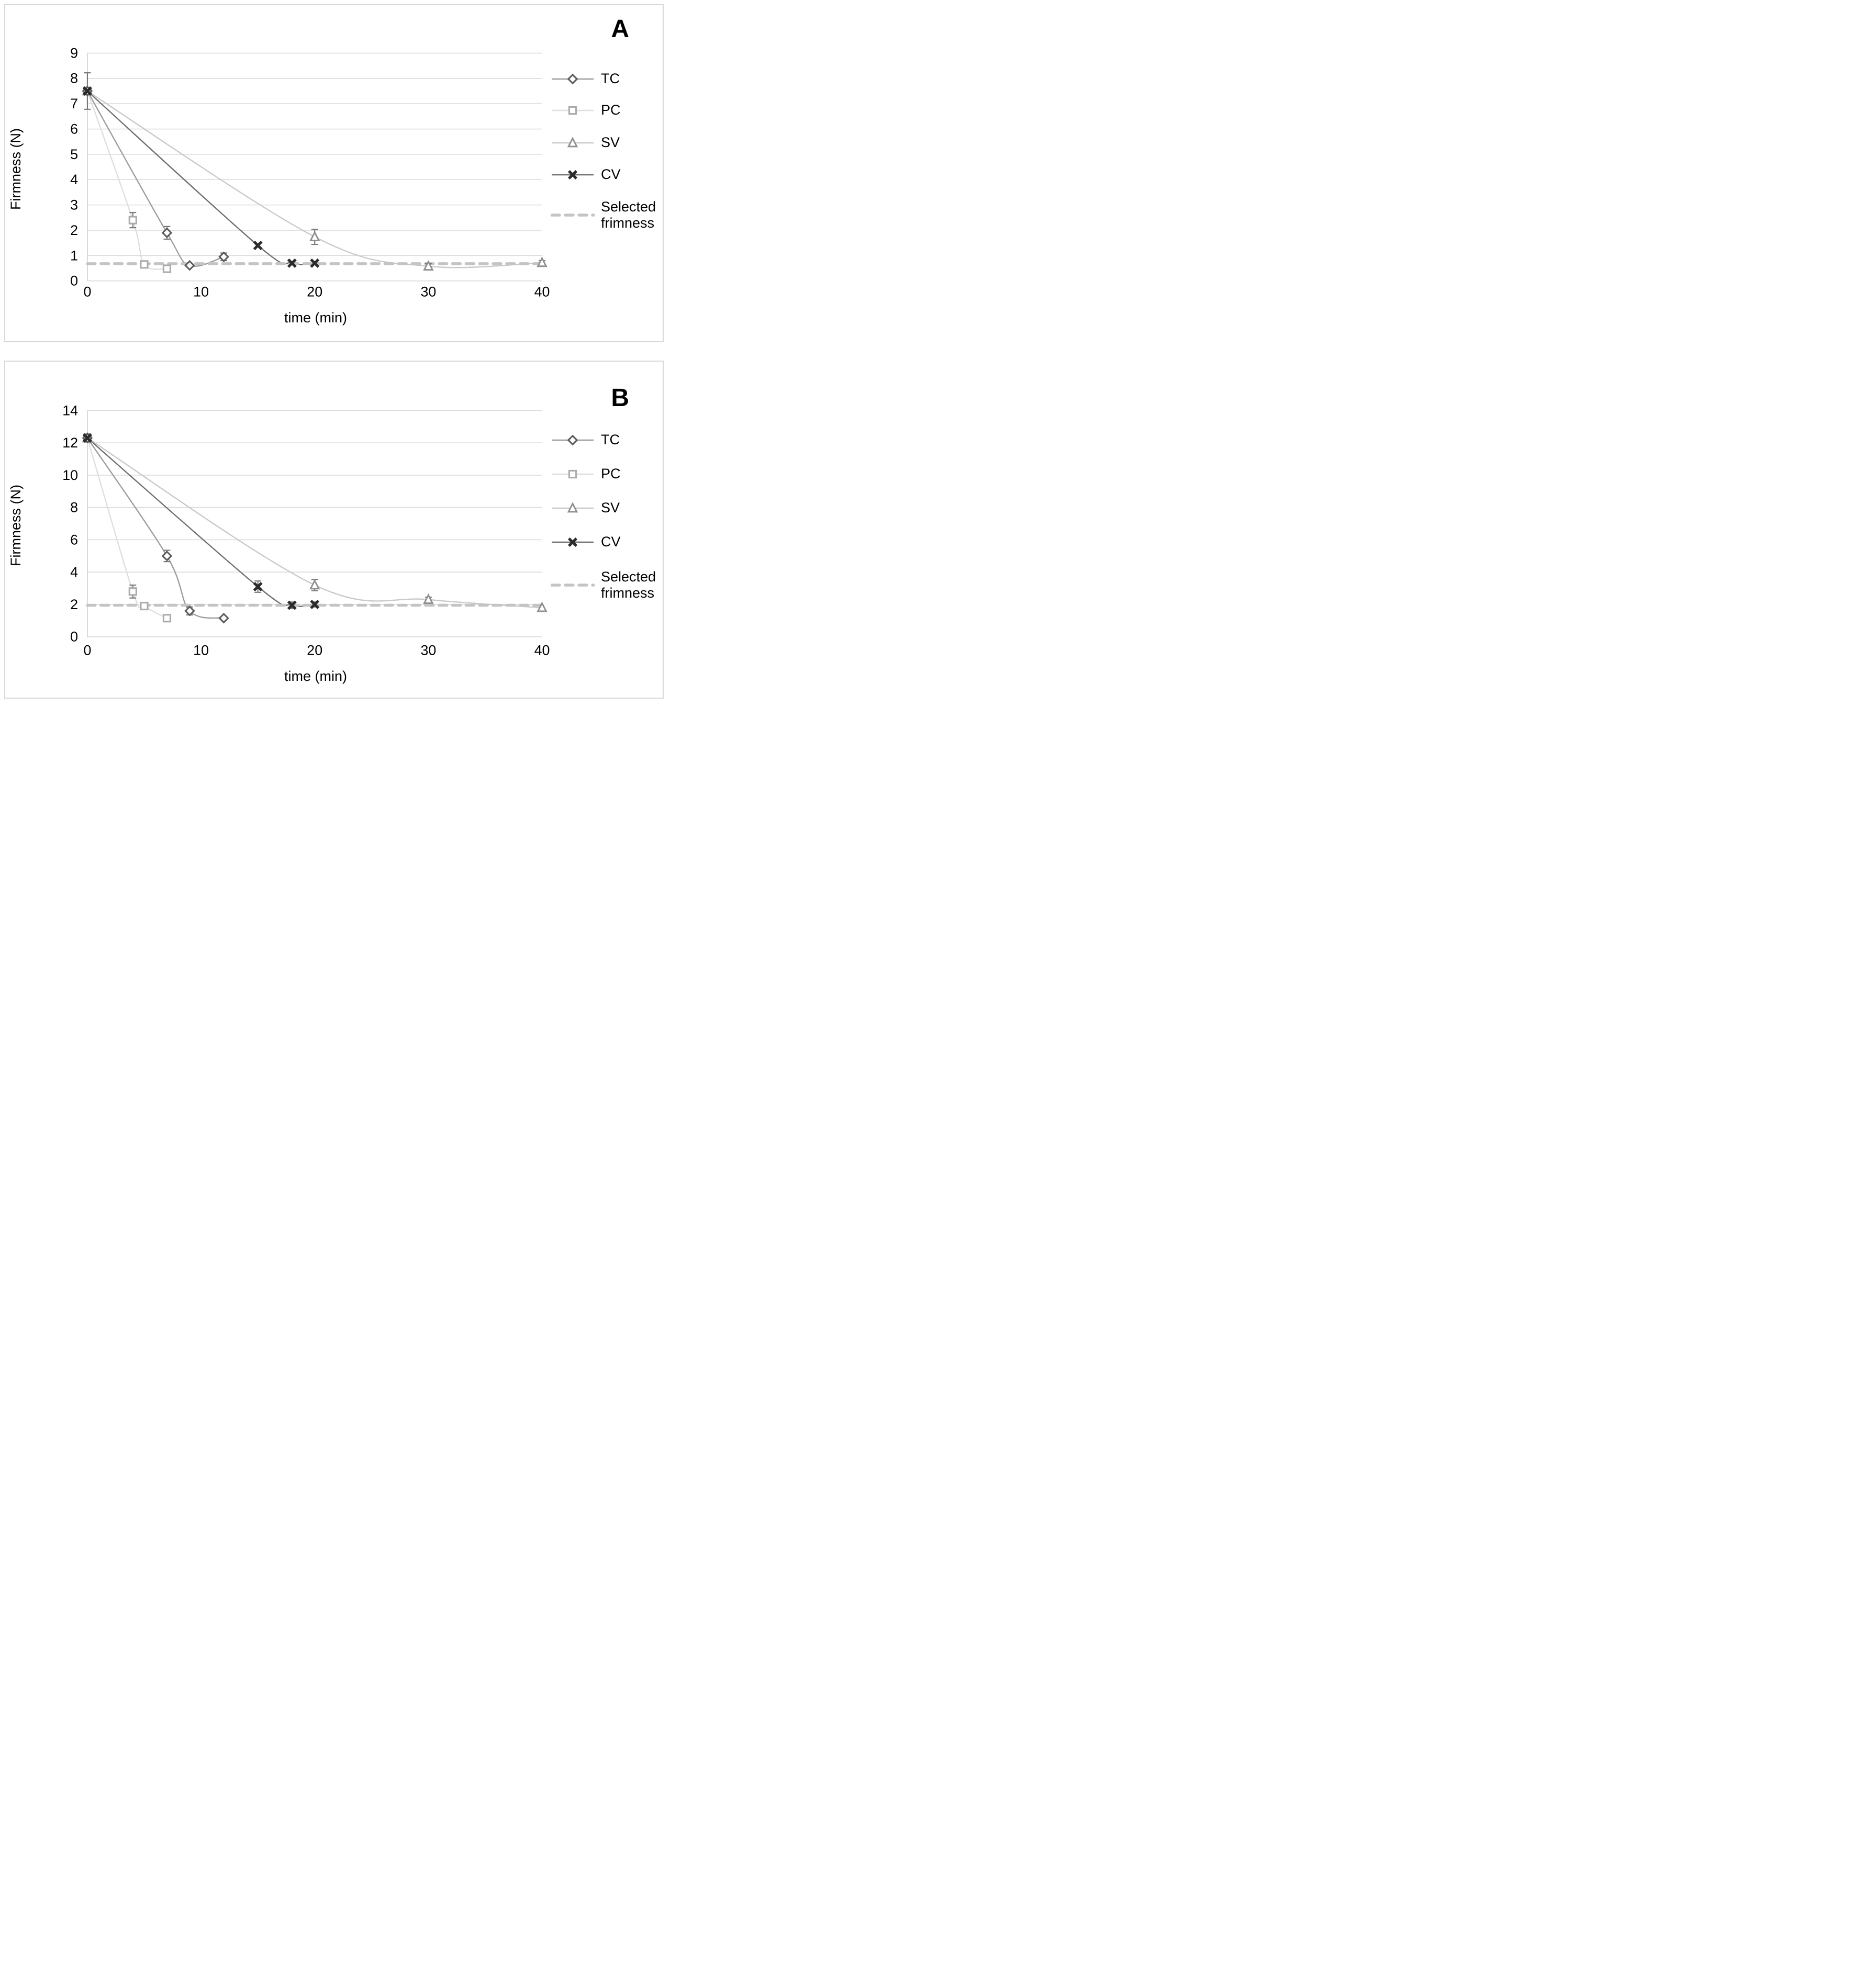 Image resolution: width=1876 pixels, height=1962 pixels. What do you see at coordinates (620, 29) in the screenshot?
I see `panel-label-a: A` at bounding box center [620, 29].